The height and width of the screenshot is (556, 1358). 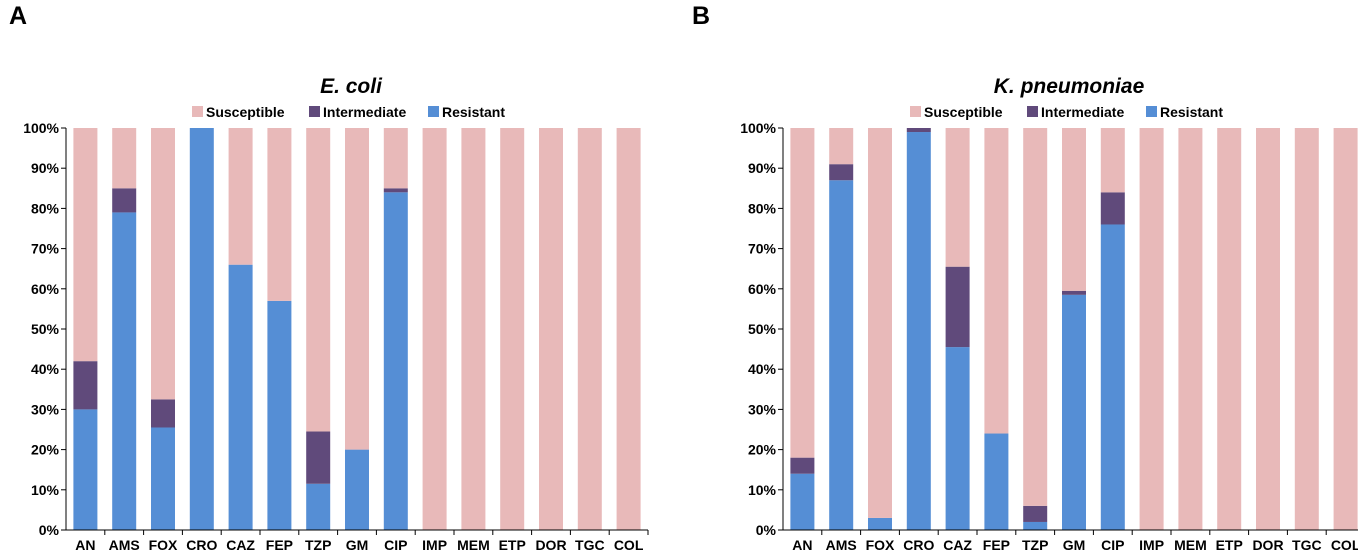 What do you see at coordinates (1035, 317) in the screenshot?
I see `chart1-bar-tzp-susceptible` at bounding box center [1035, 317].